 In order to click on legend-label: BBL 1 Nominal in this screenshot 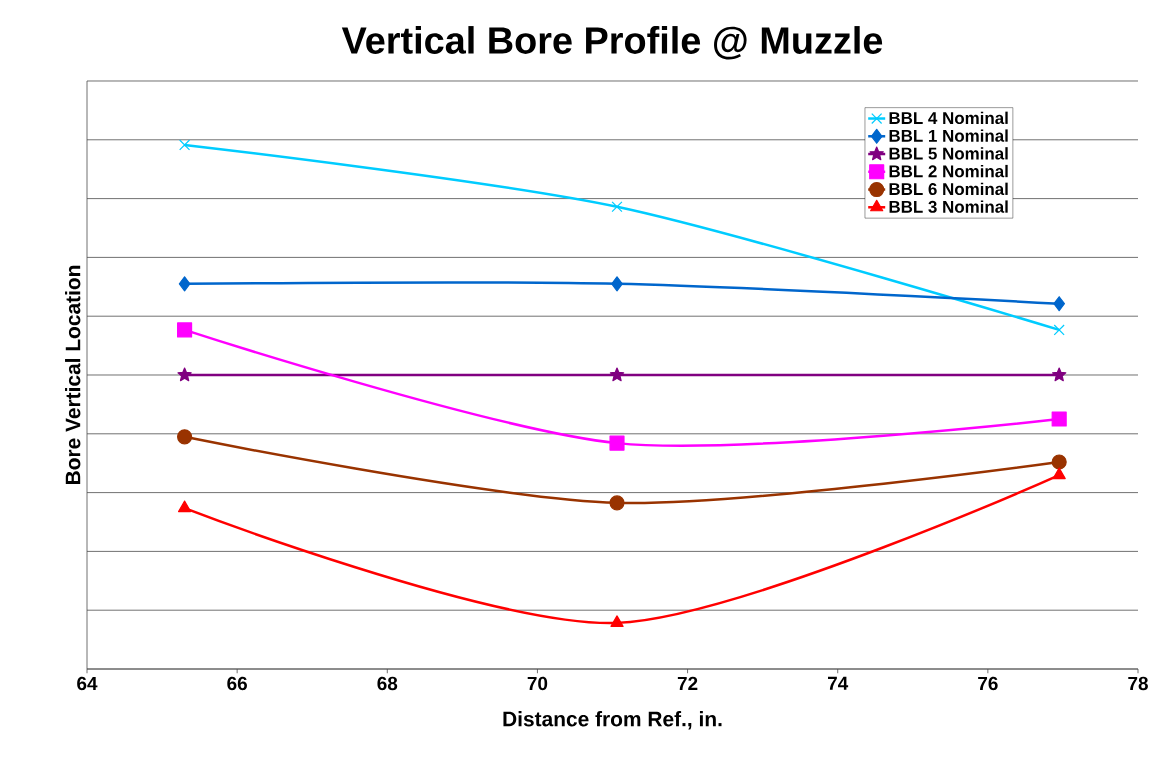, I will do `click(948, 135)`.